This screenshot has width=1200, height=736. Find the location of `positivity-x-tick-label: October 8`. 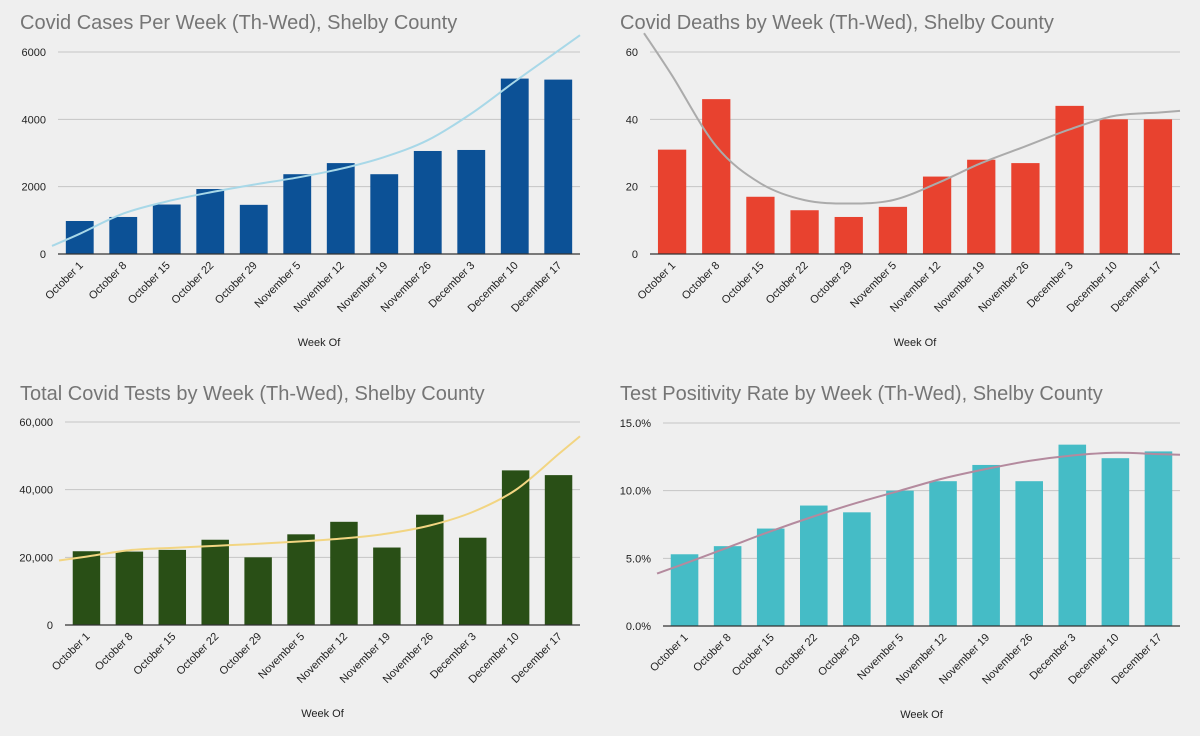

positivity-x-tick-label: October 8 is located at coordinates (712, 653).